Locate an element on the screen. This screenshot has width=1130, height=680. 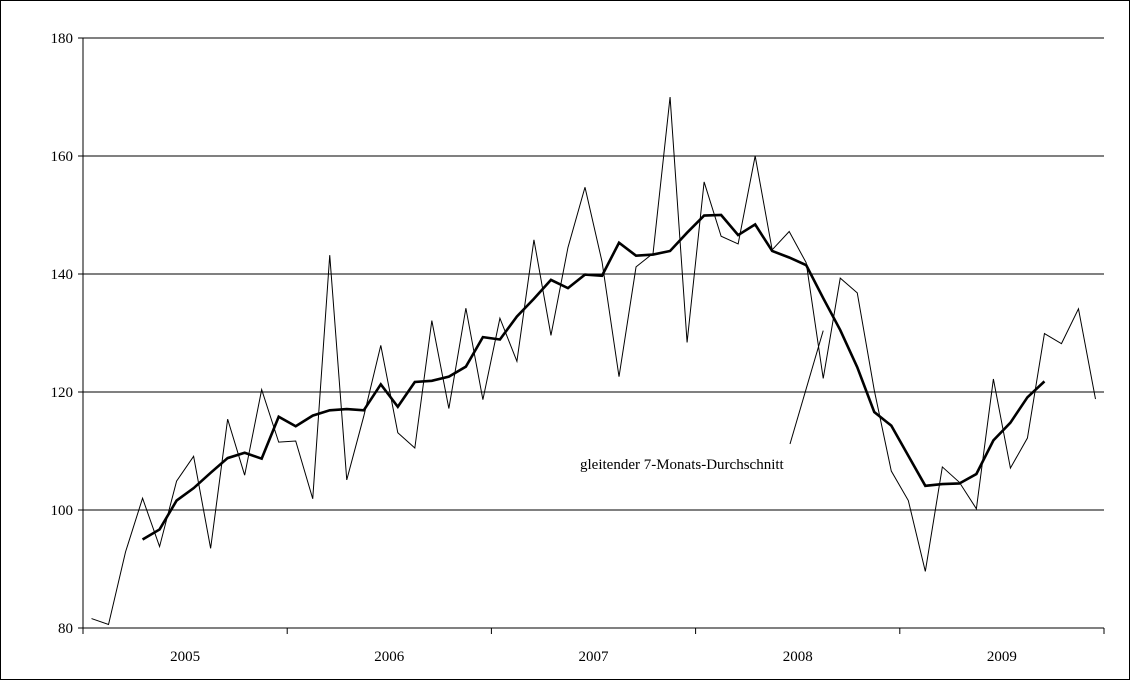
year-label-2007: 2007 is located at coordinates (594, 657).